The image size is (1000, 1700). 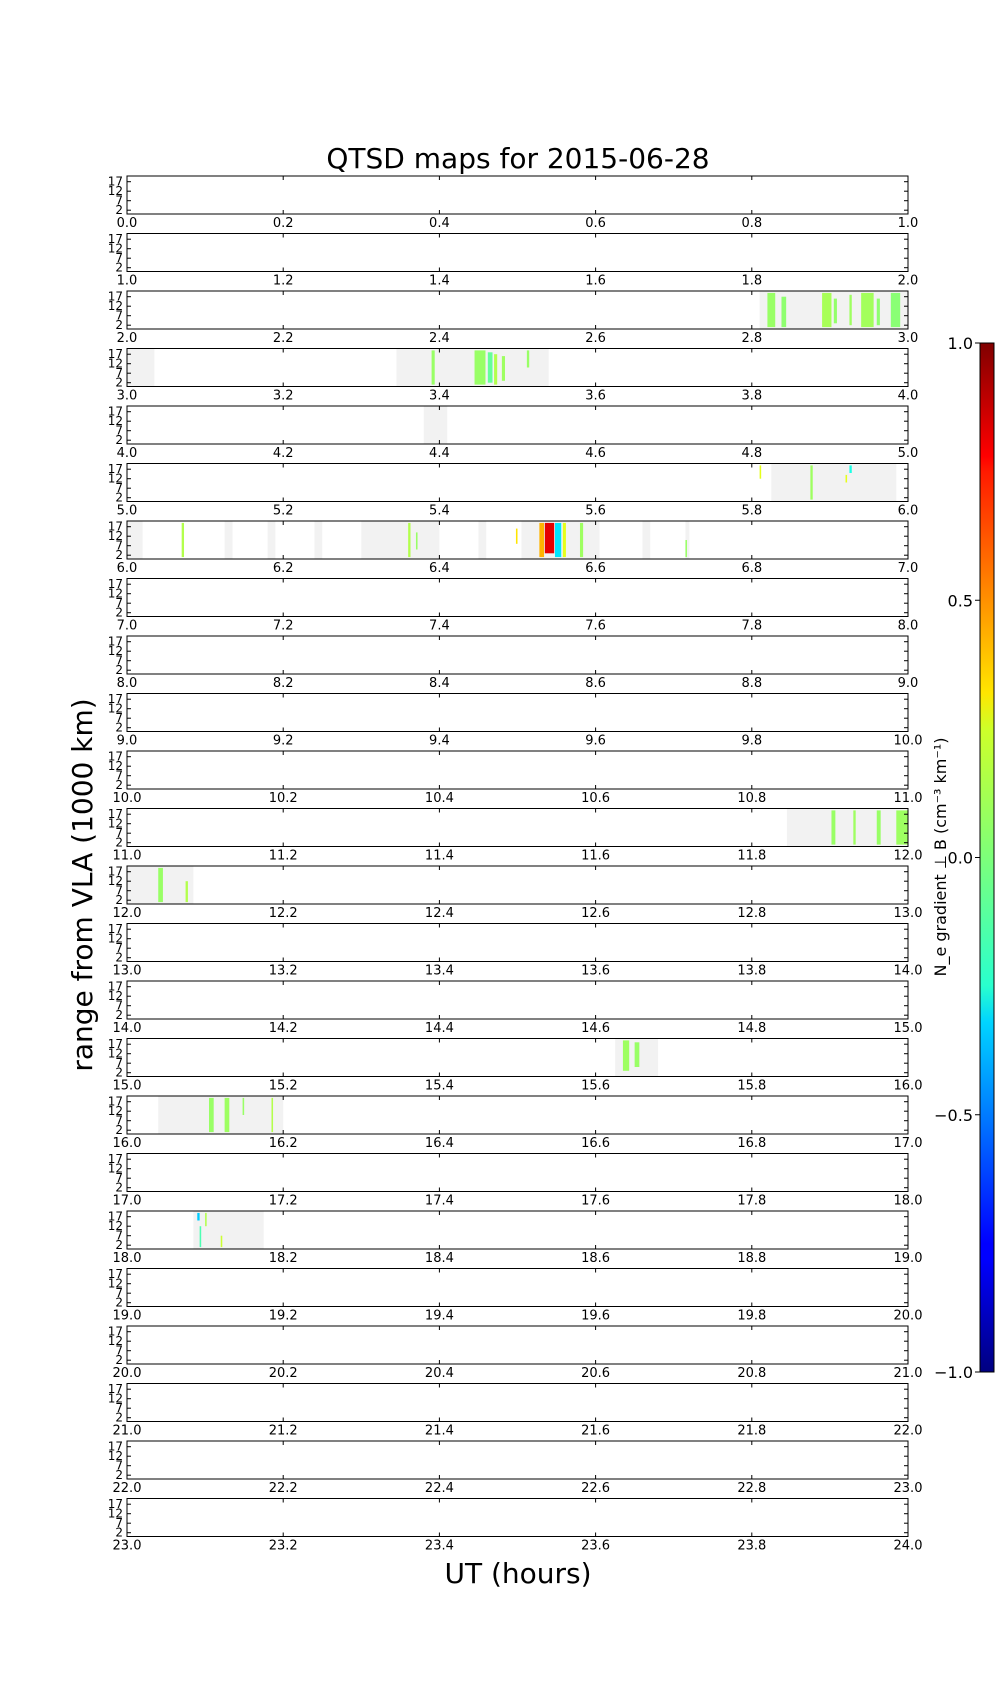 I want to click on x-tick-label: 22.6, so click(x=595, y=1488).